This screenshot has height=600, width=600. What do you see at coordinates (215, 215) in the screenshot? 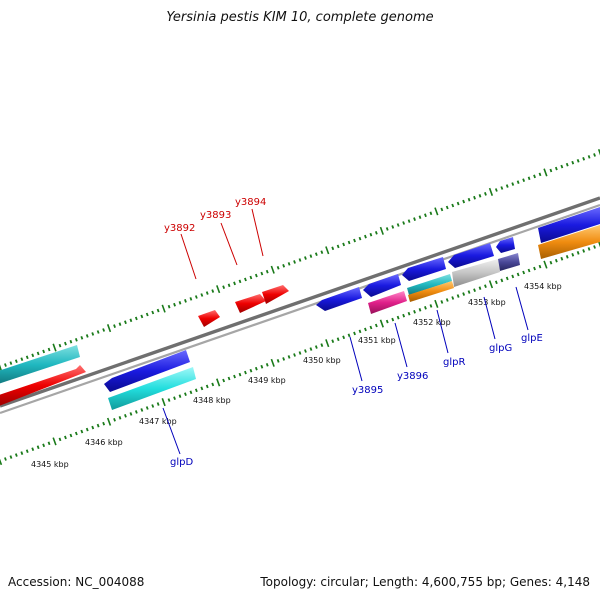
I see `gene-label-y3893: y3893` at bounding box center [215, 215].